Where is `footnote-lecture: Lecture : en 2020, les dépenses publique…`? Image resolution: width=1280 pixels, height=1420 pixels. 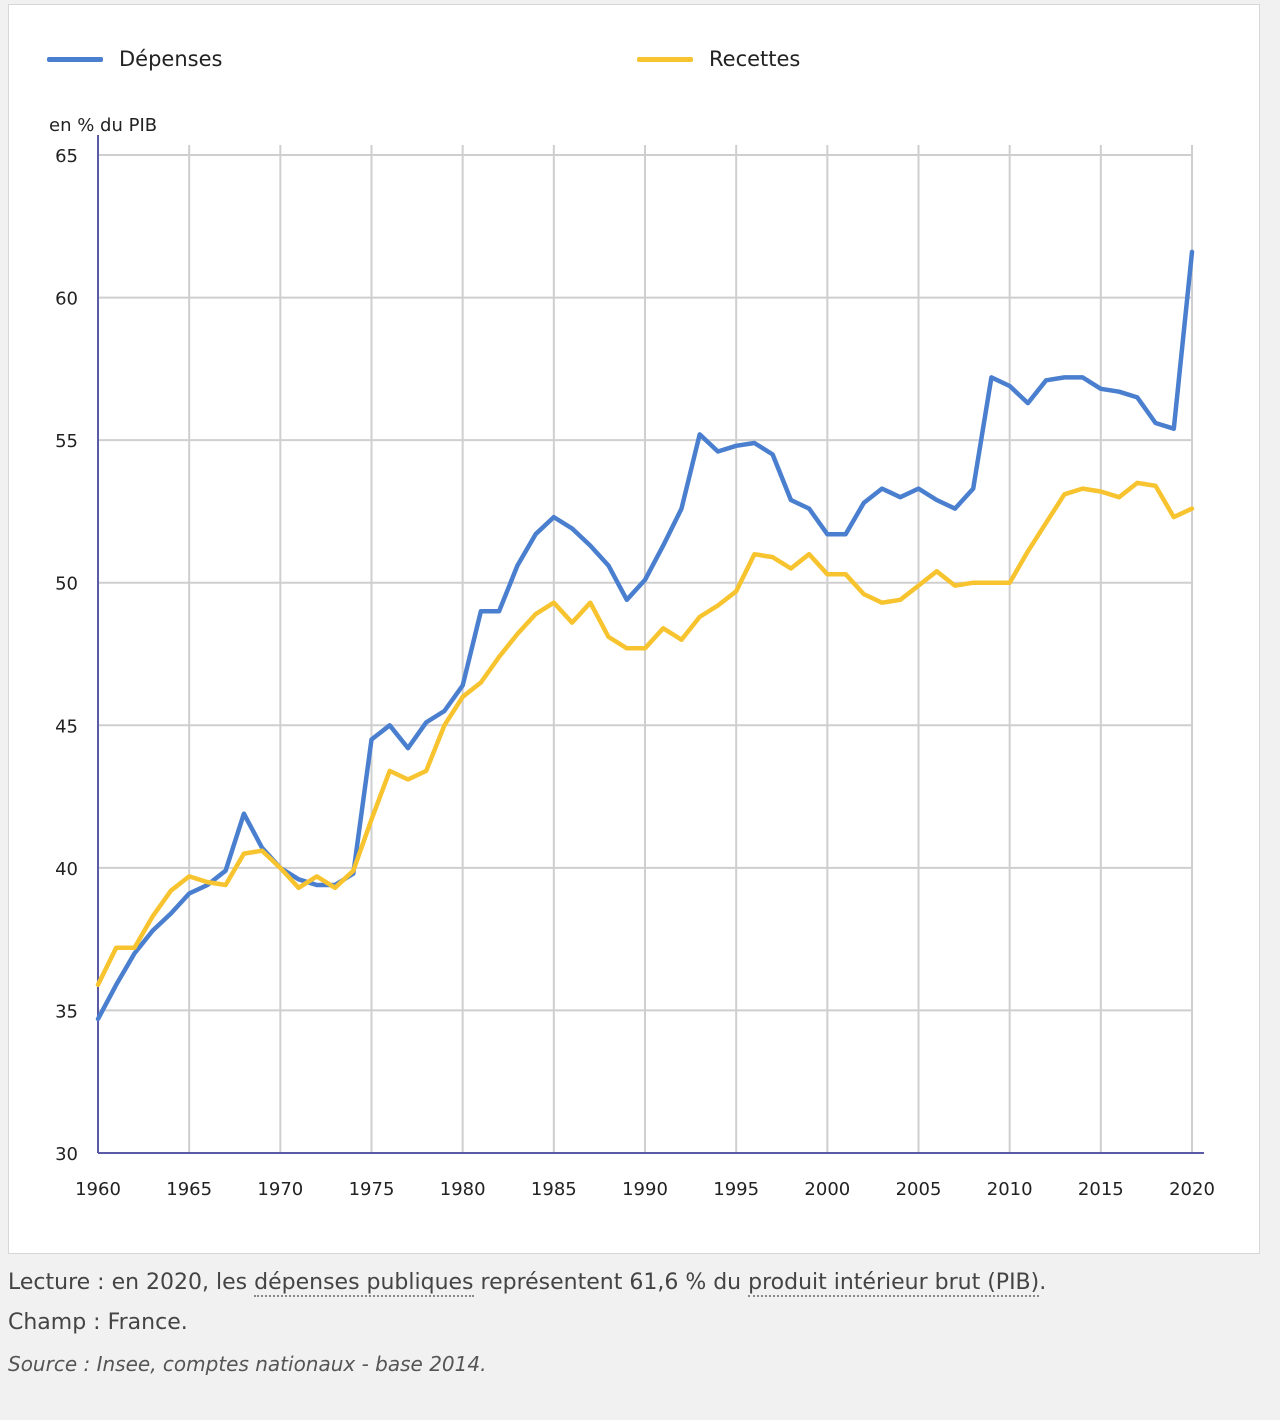 footnote-lecture: Lecture : en 2020, les dépenses publique… is located at coordinates (527, 1283).